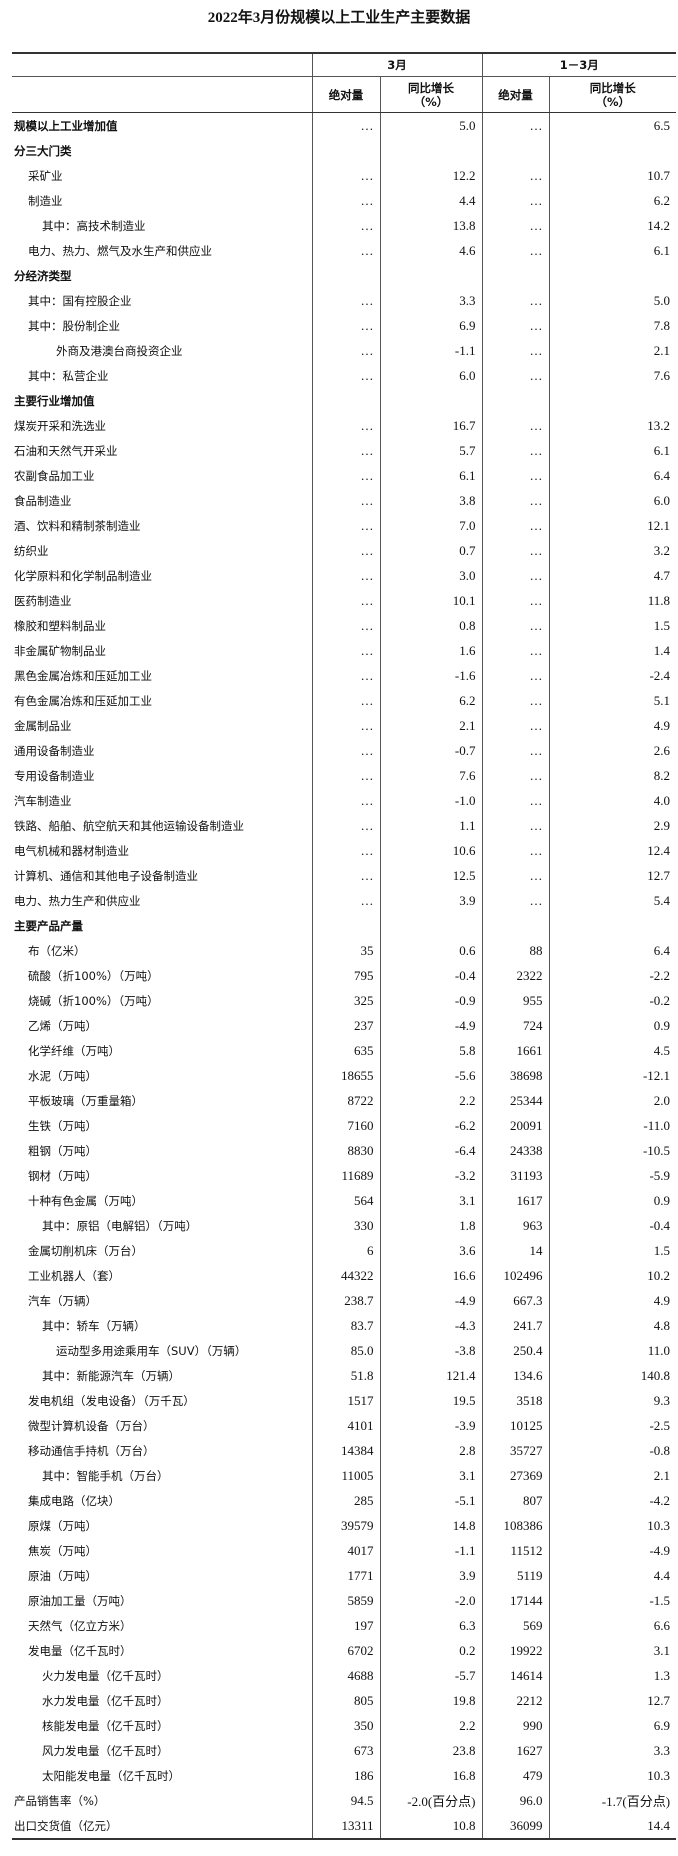 The image size is (678, 1856). I want to click on section-label: 主要产品产量, so click(48, 925).